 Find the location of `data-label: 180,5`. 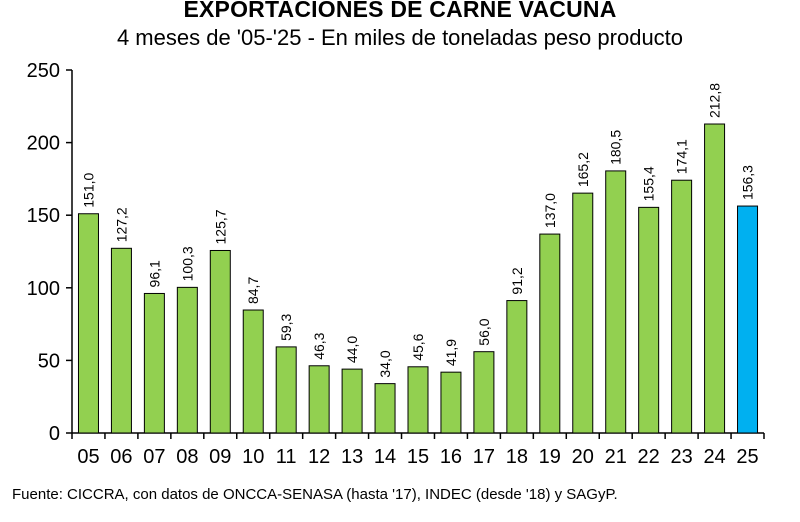

data-label: 180,5 is located at coordinates (616, 147).